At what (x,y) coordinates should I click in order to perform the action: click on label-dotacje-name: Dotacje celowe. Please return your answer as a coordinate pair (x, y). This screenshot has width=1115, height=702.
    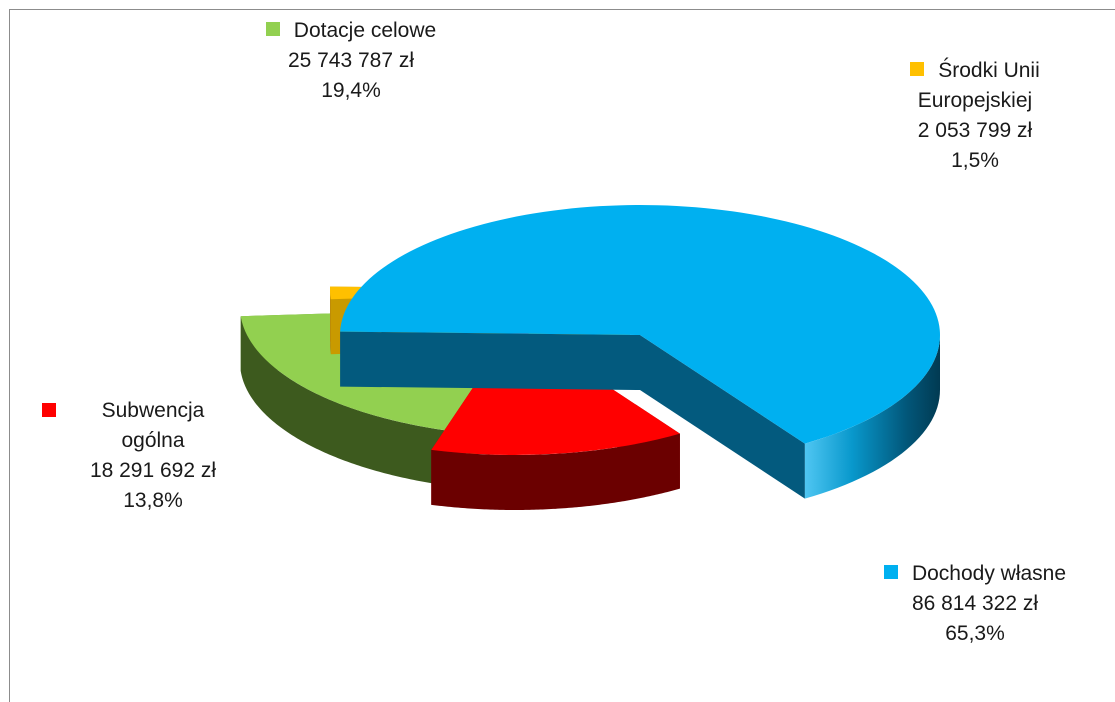
    Looking at the image, I should click on (365, 30).